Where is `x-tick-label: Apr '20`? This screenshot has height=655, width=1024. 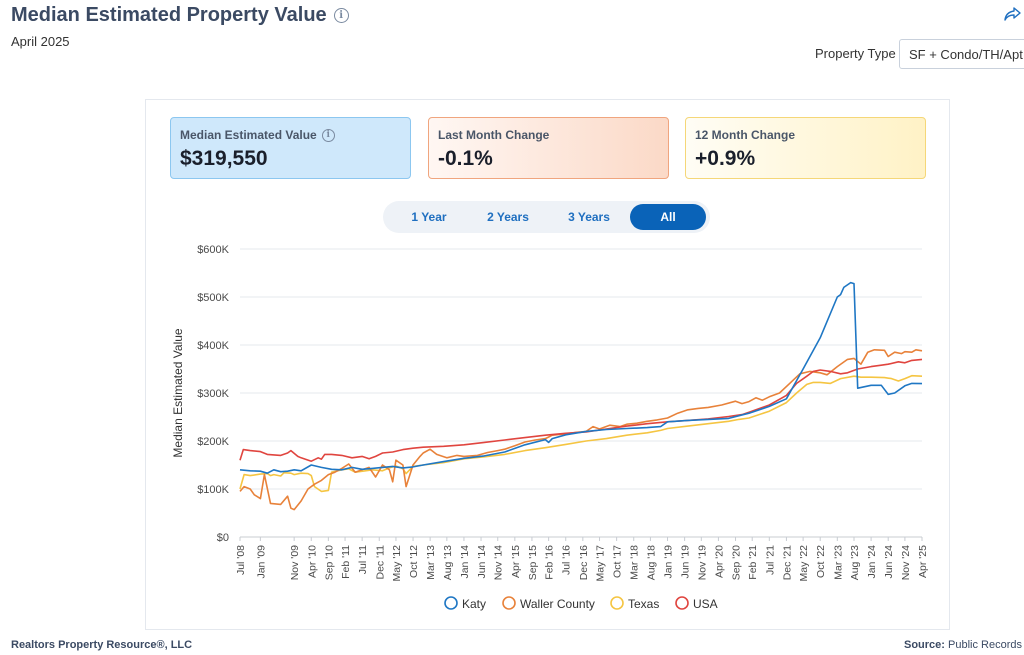 x-tick-label: Apr '20 is located at coordinates (719, 561).